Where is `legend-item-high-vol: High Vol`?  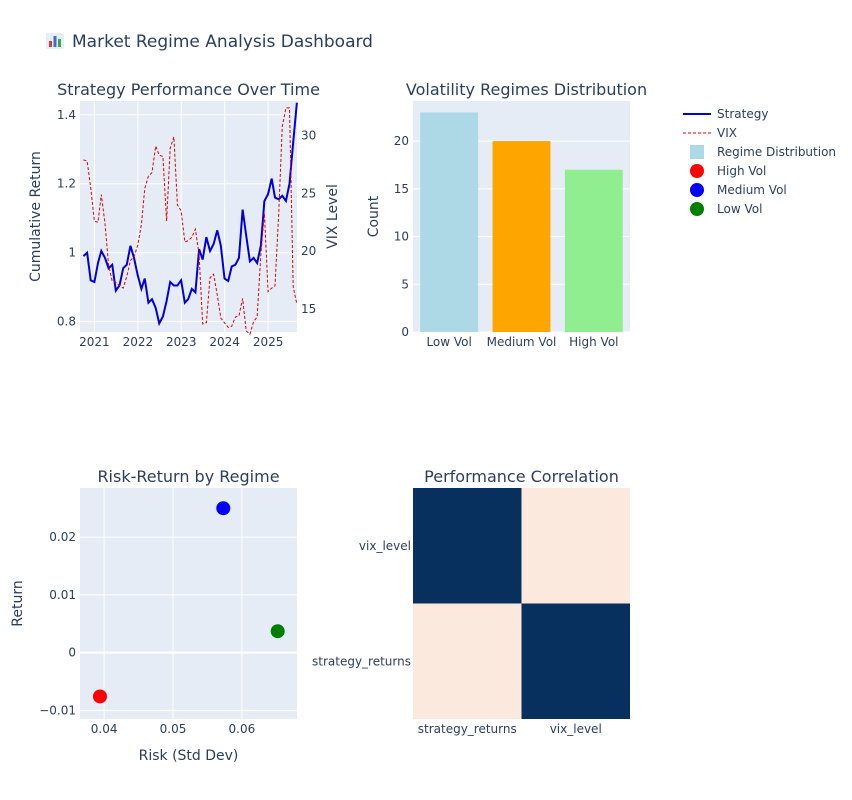
legend-item-high-vol: High Vol is located at coordinates (728, 171).